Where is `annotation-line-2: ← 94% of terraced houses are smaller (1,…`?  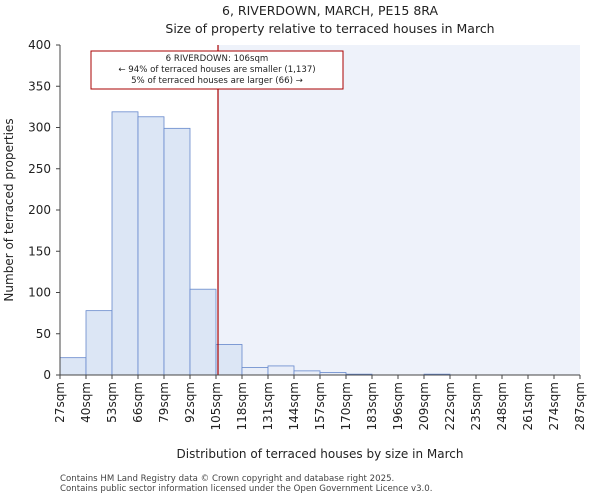
annotation-line-2: ← 94% of terraced houses are smaller (1,… is located at coordinates (216, 70).